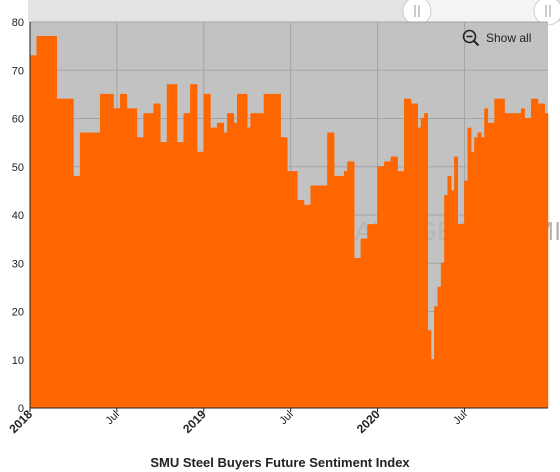  I want to click on y-axis-ticks: 0 10 20 30 40 50 60 70 80, so click(18, 216).